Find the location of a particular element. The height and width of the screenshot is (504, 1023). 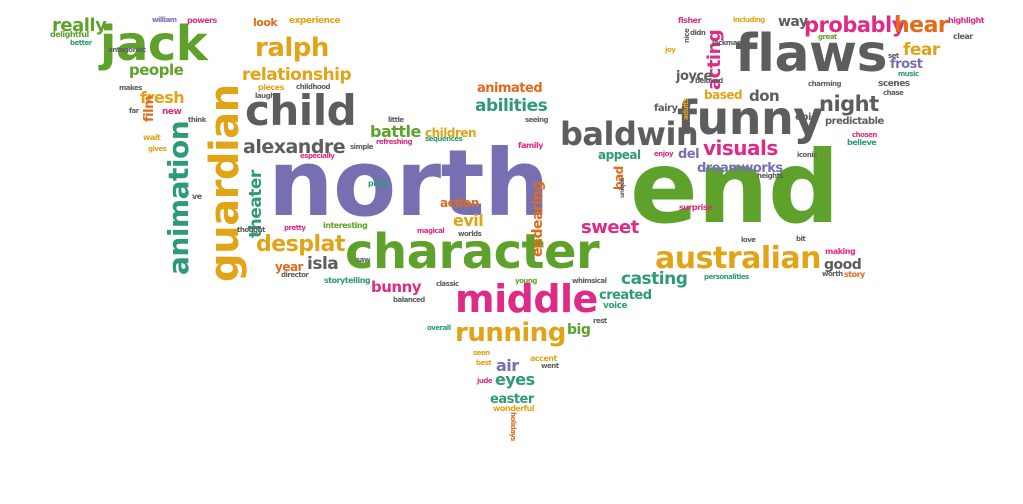

word-charming: charming is located at coordinates (825, 84).